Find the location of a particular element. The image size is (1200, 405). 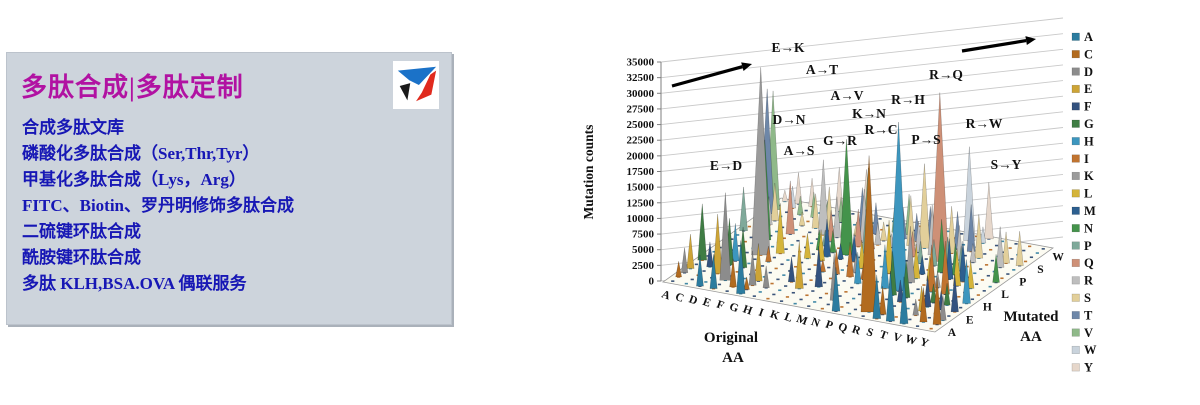

svg-text: G→R is located at coordinates (840, 140).